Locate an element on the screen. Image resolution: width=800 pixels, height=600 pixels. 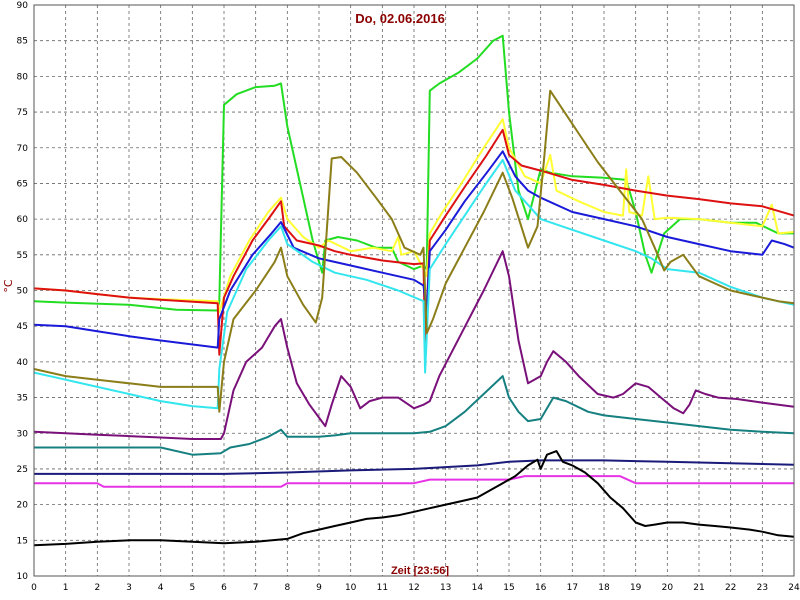
chart-title: Do, 02.06.2016 is located at coordinates (400, 18).